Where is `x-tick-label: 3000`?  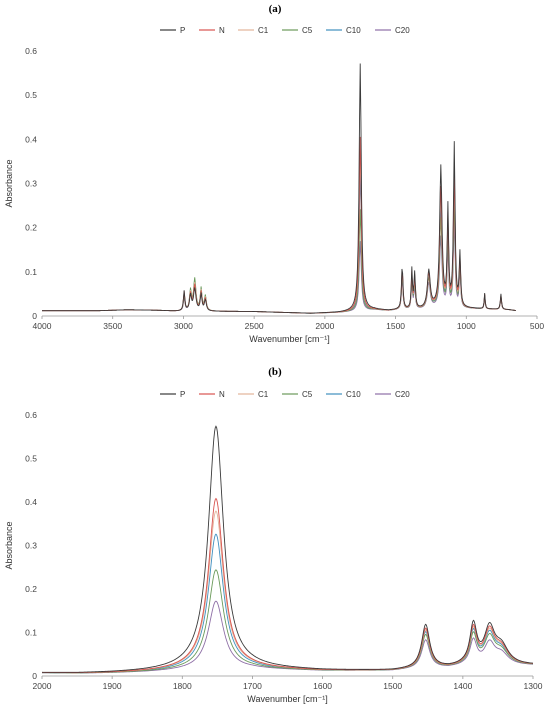 x-tick-label: 3000 is located at coordinates (183, 326).